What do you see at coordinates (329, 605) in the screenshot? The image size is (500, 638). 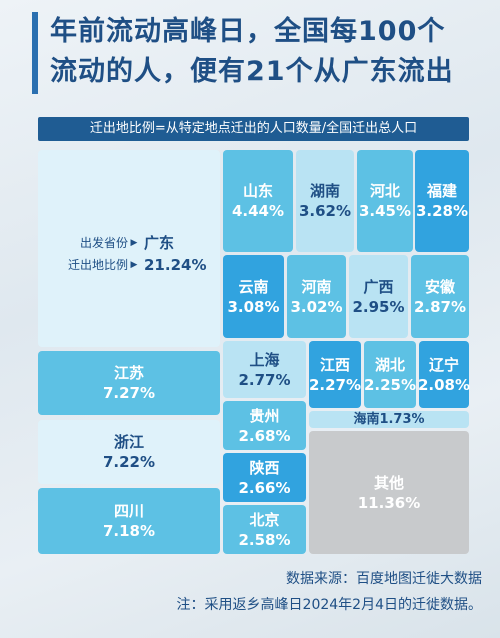 I see `footnote: 注：采用返乡高峰日2024年2月4日的迁徙数据。` at bounding box center [329, 605].